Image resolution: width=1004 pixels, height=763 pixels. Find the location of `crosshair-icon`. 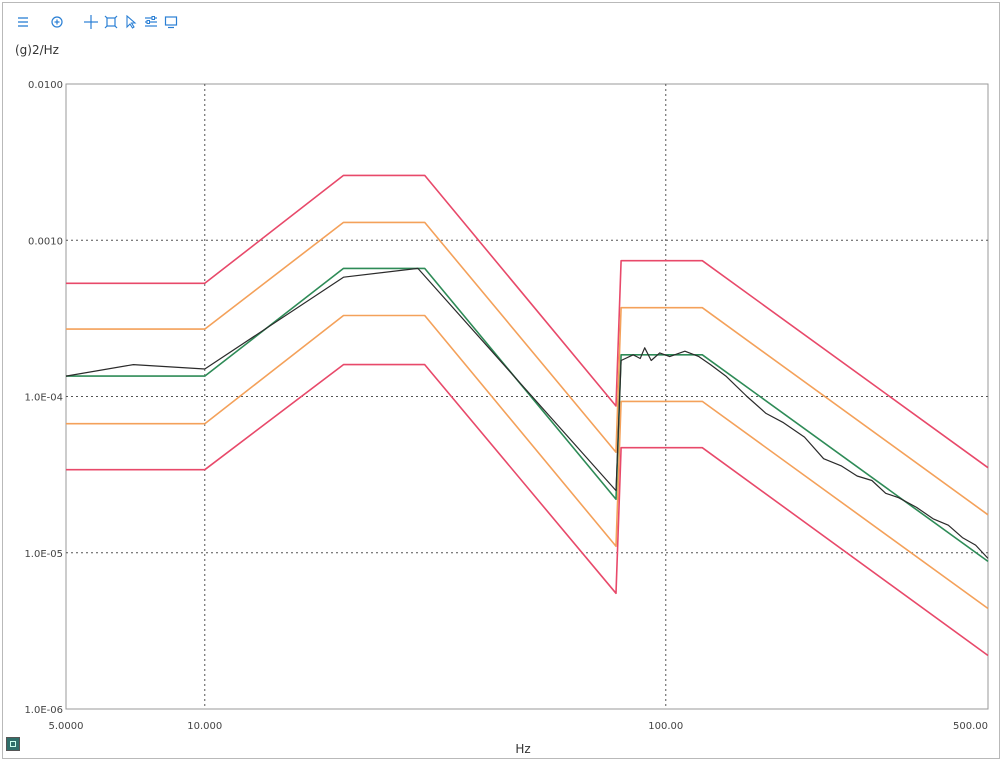

crosshair-icon is located at coordinates (91, 22).